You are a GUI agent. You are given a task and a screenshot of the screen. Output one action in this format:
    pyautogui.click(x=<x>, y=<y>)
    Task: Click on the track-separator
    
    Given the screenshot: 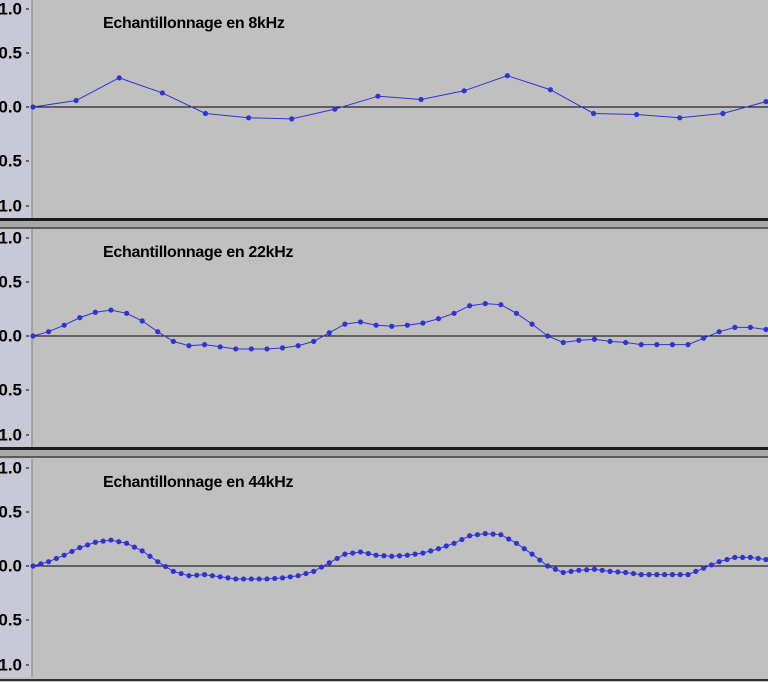 What is the action you would take?
    pyautogui.click(x=384, y=448)
    